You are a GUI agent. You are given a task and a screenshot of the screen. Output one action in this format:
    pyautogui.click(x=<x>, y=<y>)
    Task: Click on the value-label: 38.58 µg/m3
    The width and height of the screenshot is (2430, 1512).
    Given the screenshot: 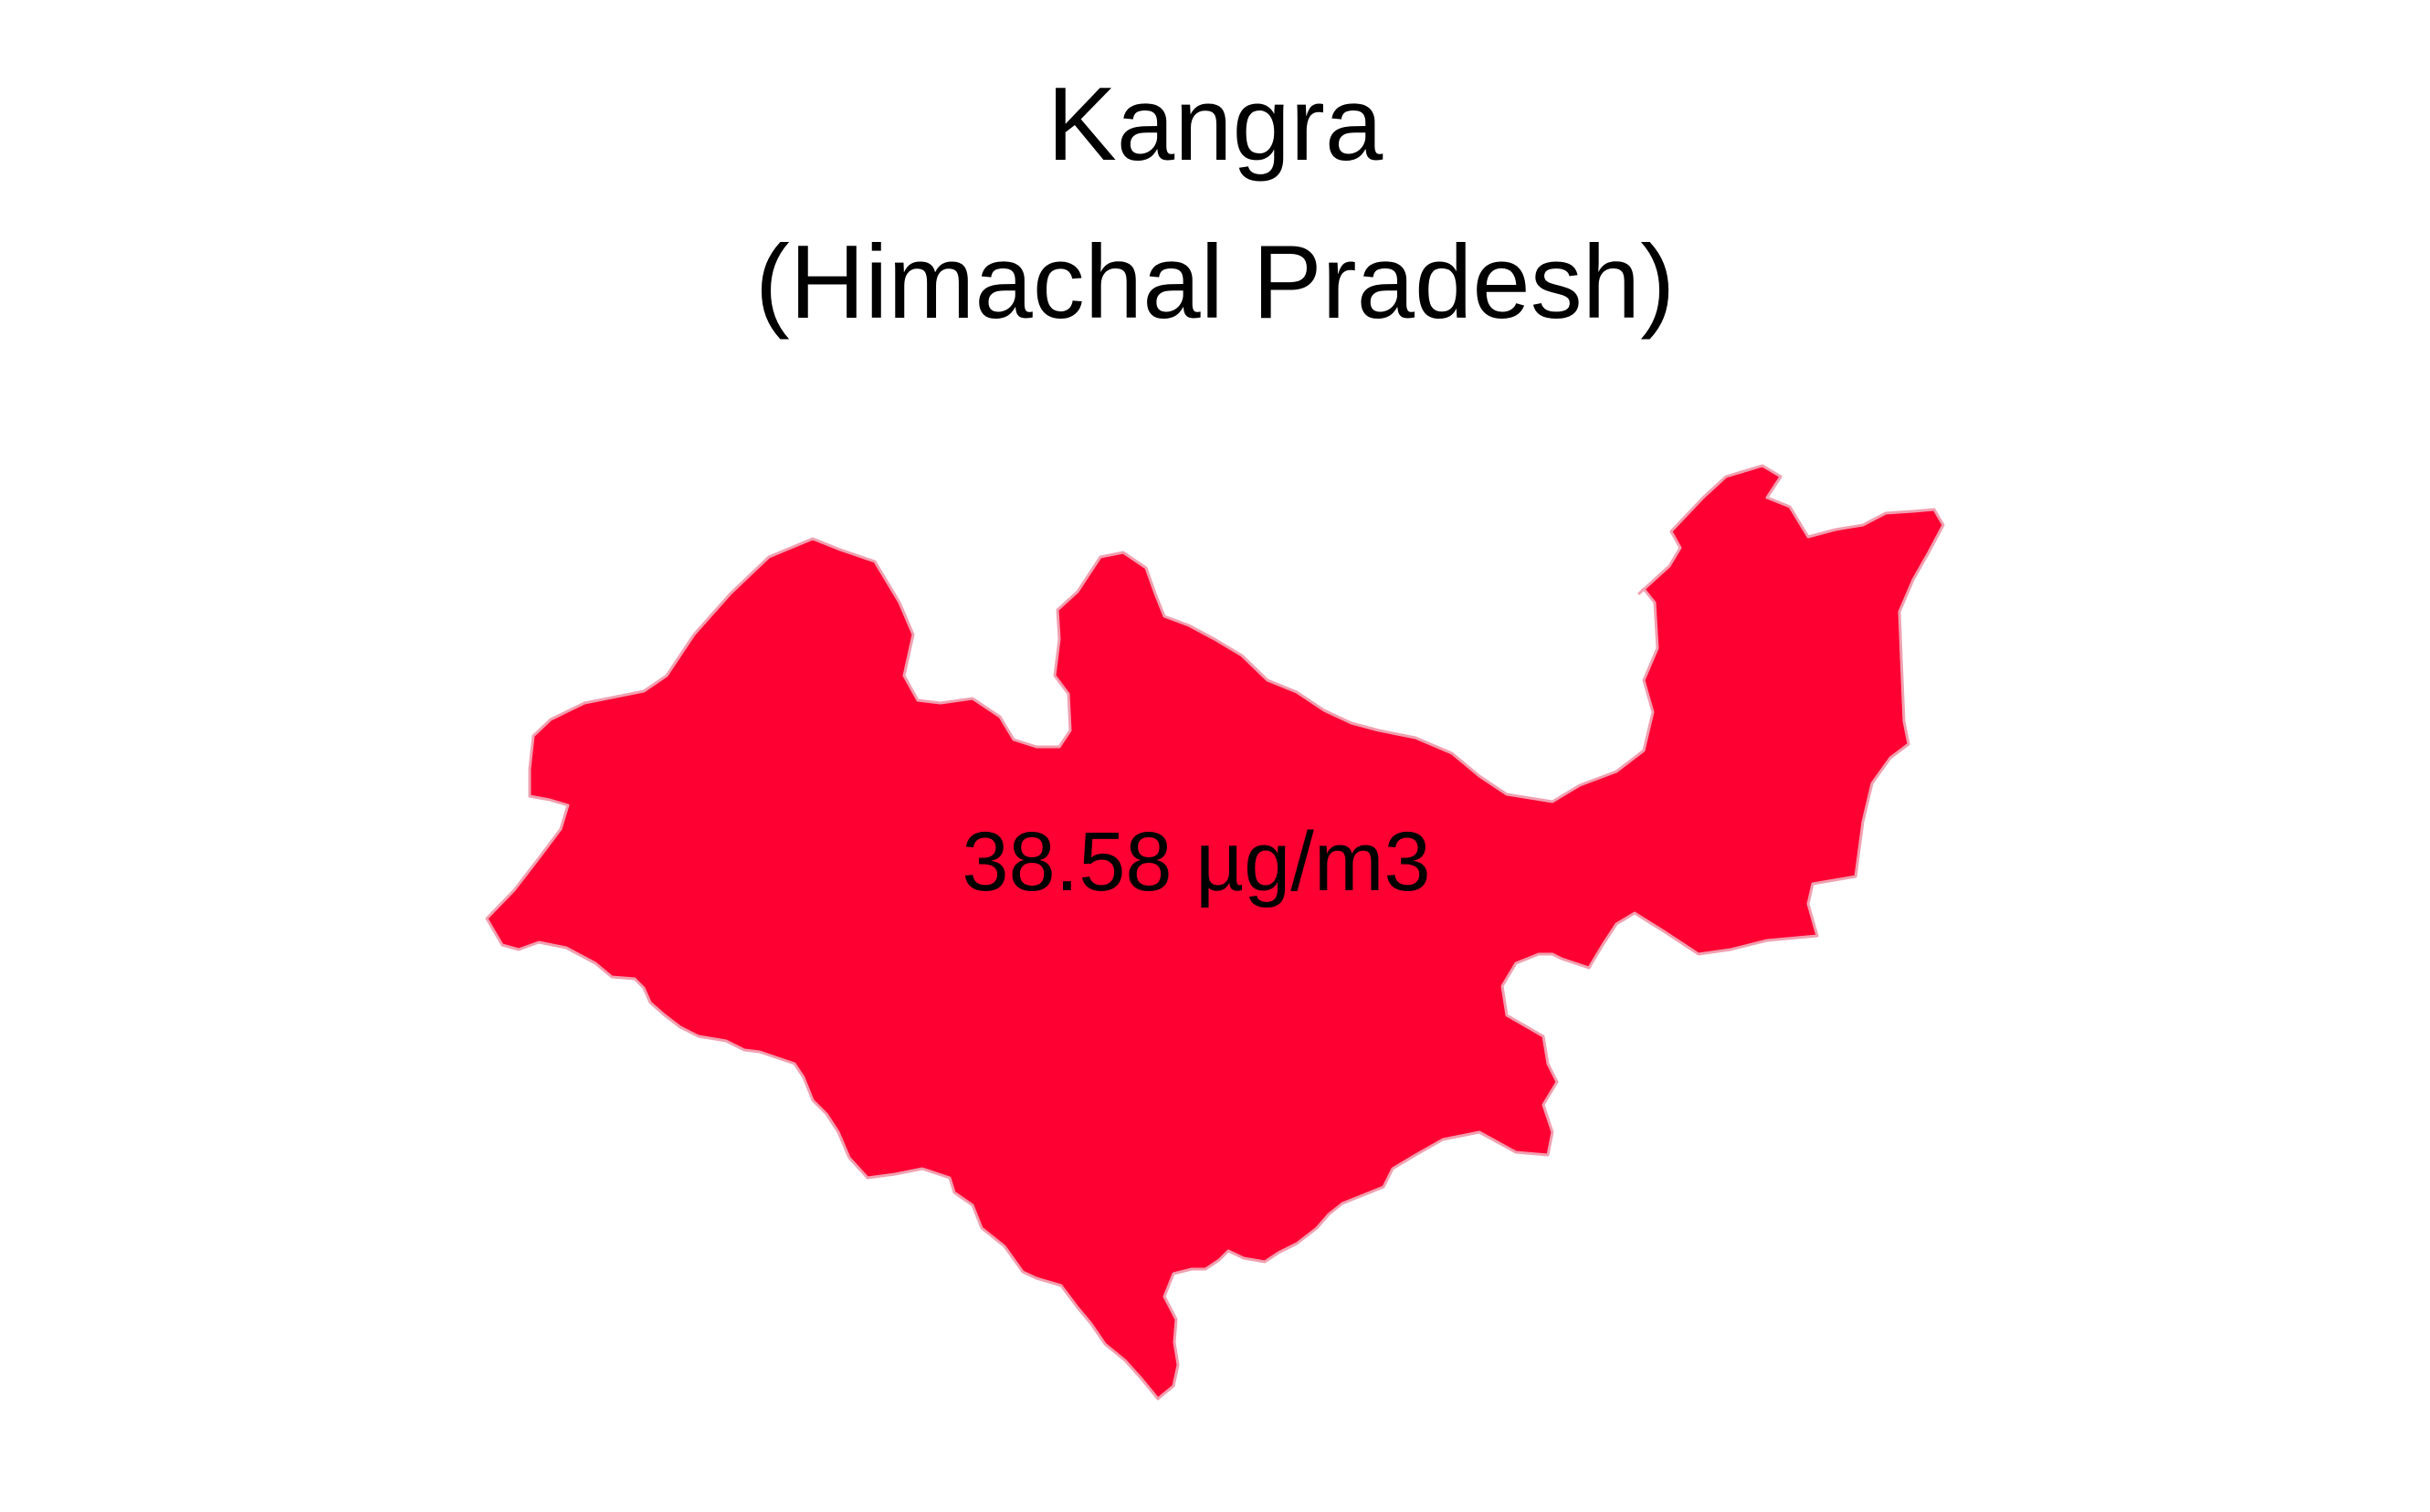 What is the action you would take?
    pyautogui.click(x=1196, y=861)
    